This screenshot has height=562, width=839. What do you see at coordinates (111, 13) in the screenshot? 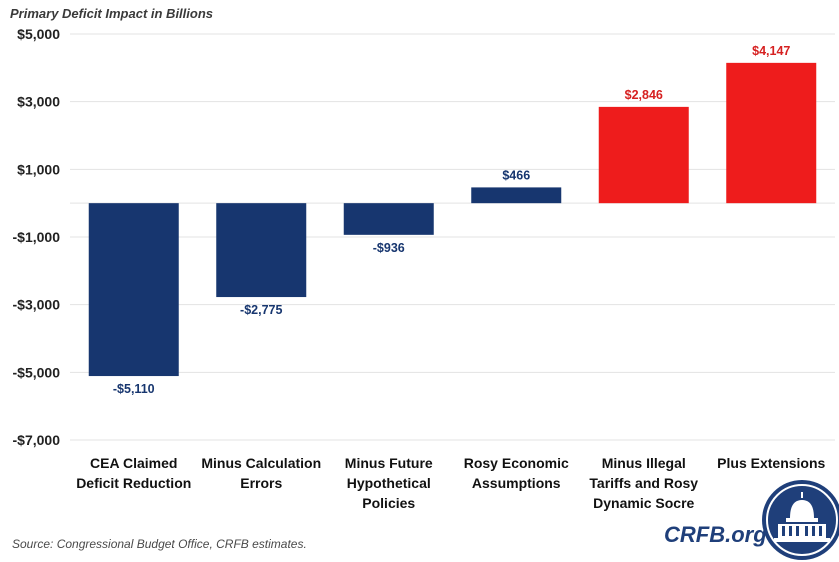
I see `y-axis-title: Primary Deficit Impact in Billions` at bounding box center [111, 13].